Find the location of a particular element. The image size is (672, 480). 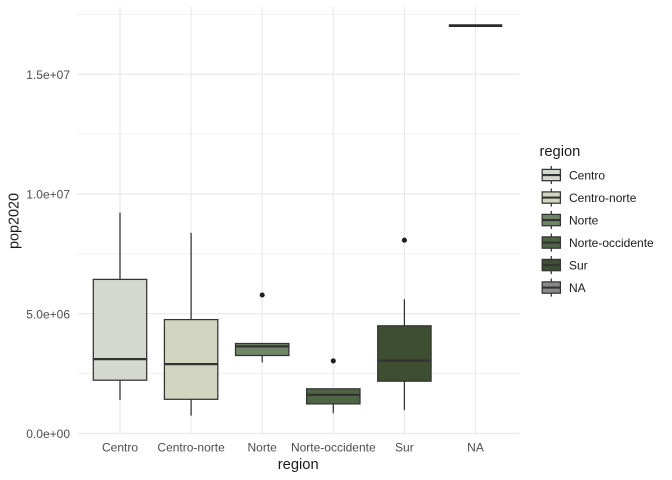

svg-text: pop2020 is located at coordinates (14, 221).